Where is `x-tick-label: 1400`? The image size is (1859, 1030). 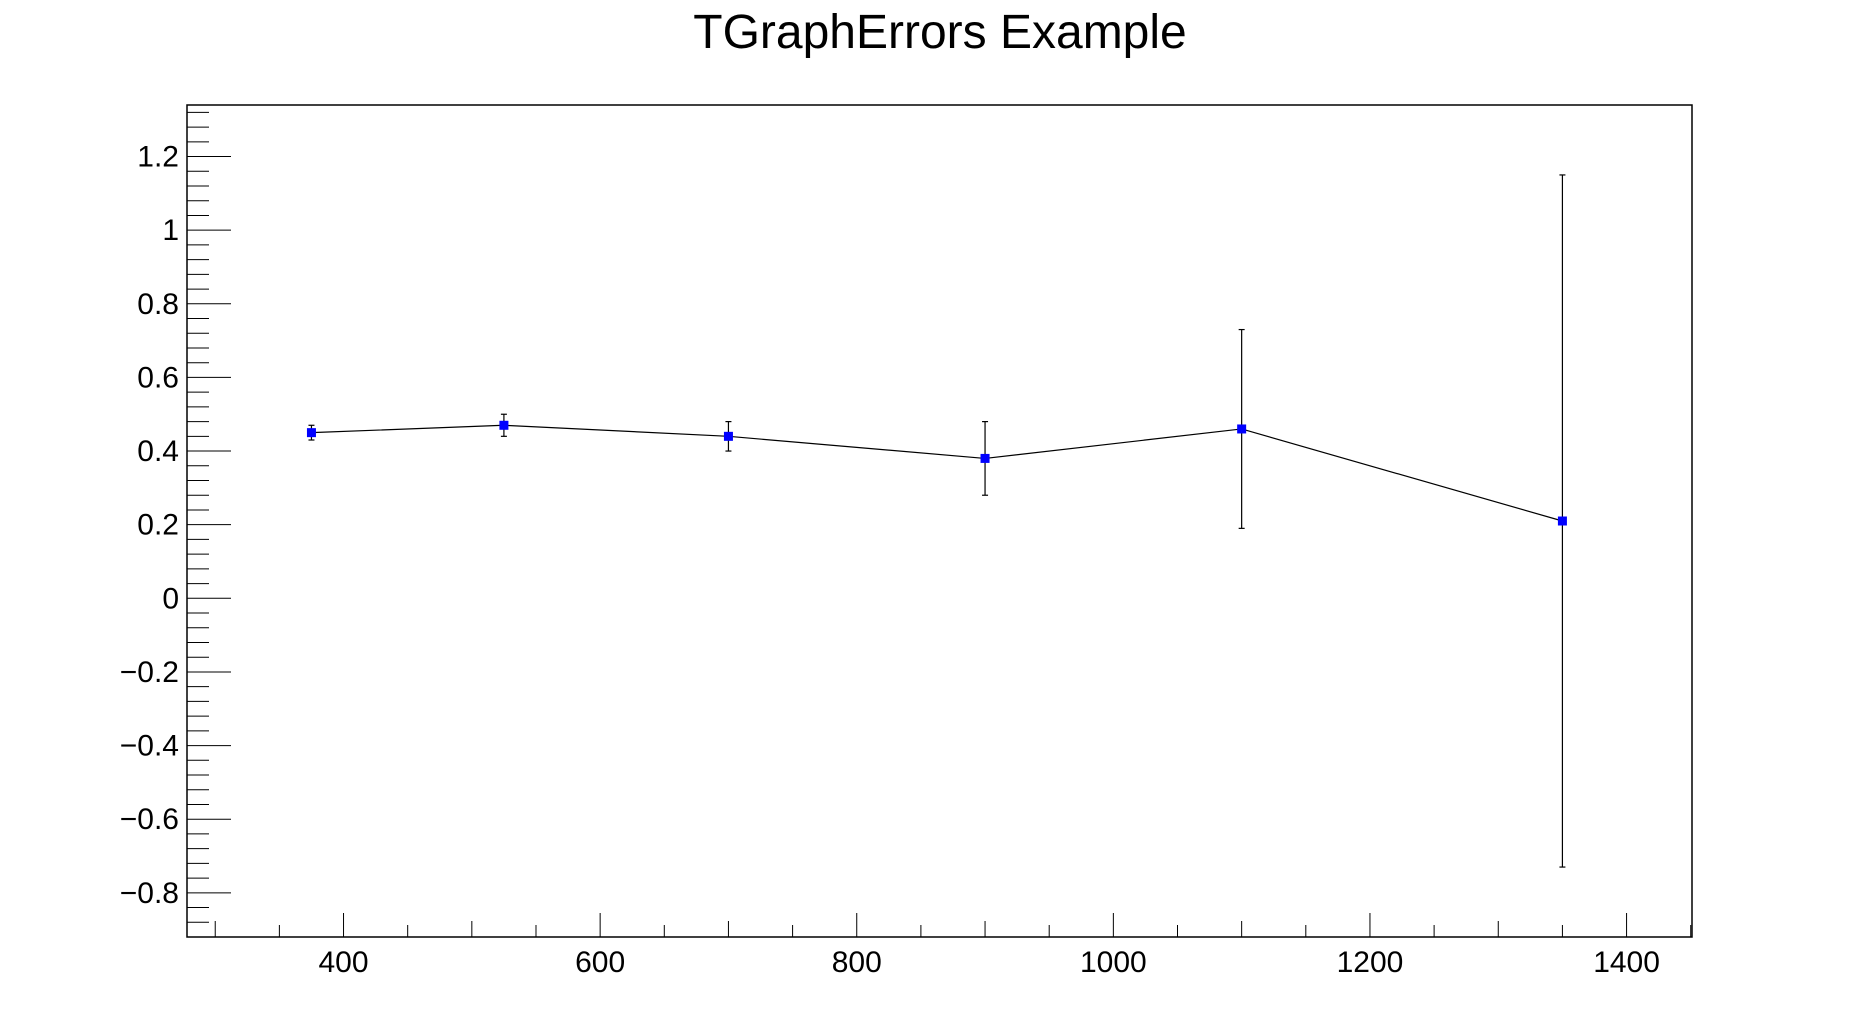
x-tick-label: 1400 is located at coordinates (1626, 962).